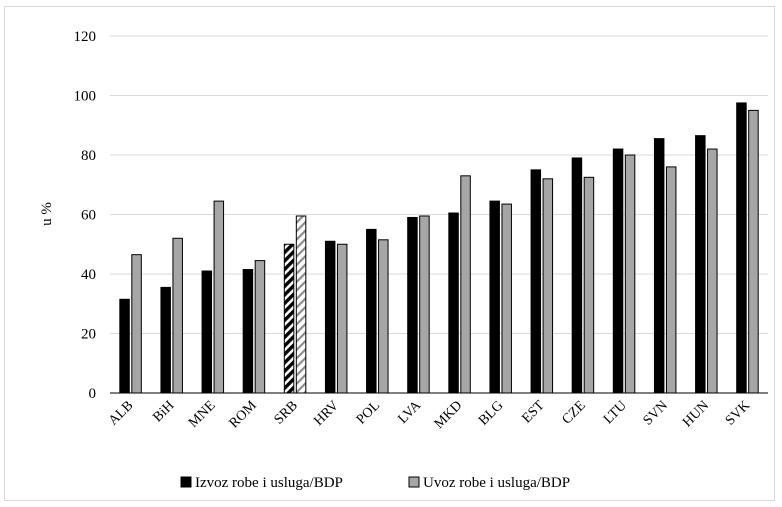 The height and width of the screenshot is (507, 782). Describe the element at coordinates (136, 324) in the screenshot. I see `bar-alb-uvoz` at that location.